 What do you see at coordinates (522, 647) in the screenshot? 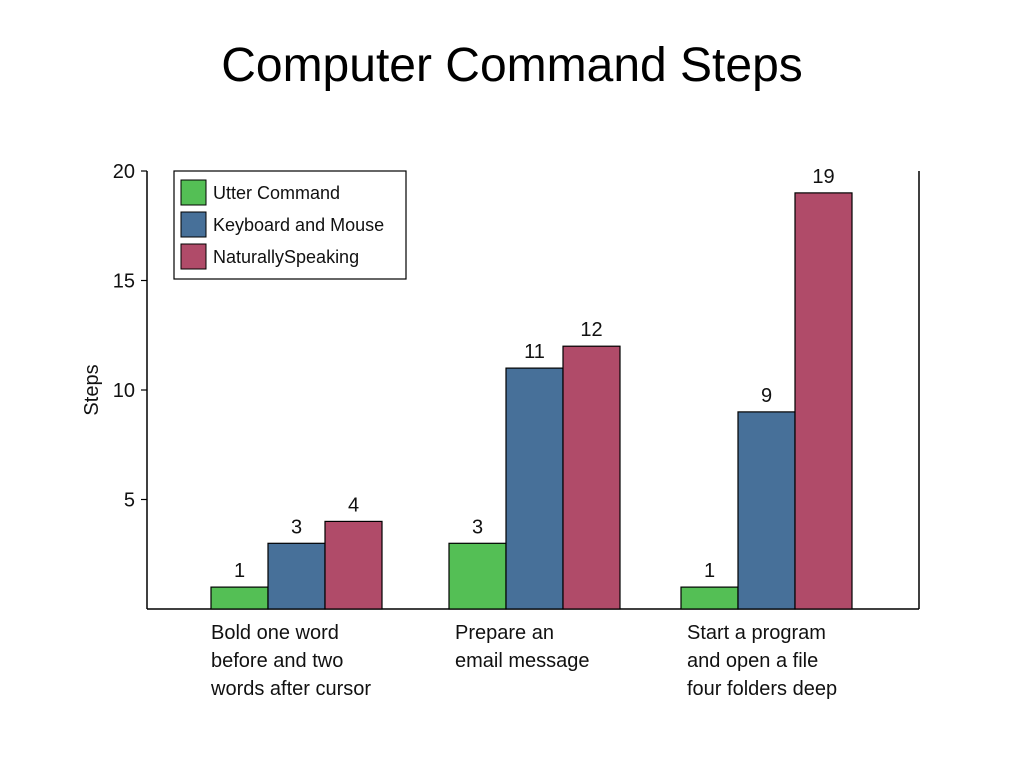
I see `category-label: Prepare an email message` at bounding box center [522, 647].